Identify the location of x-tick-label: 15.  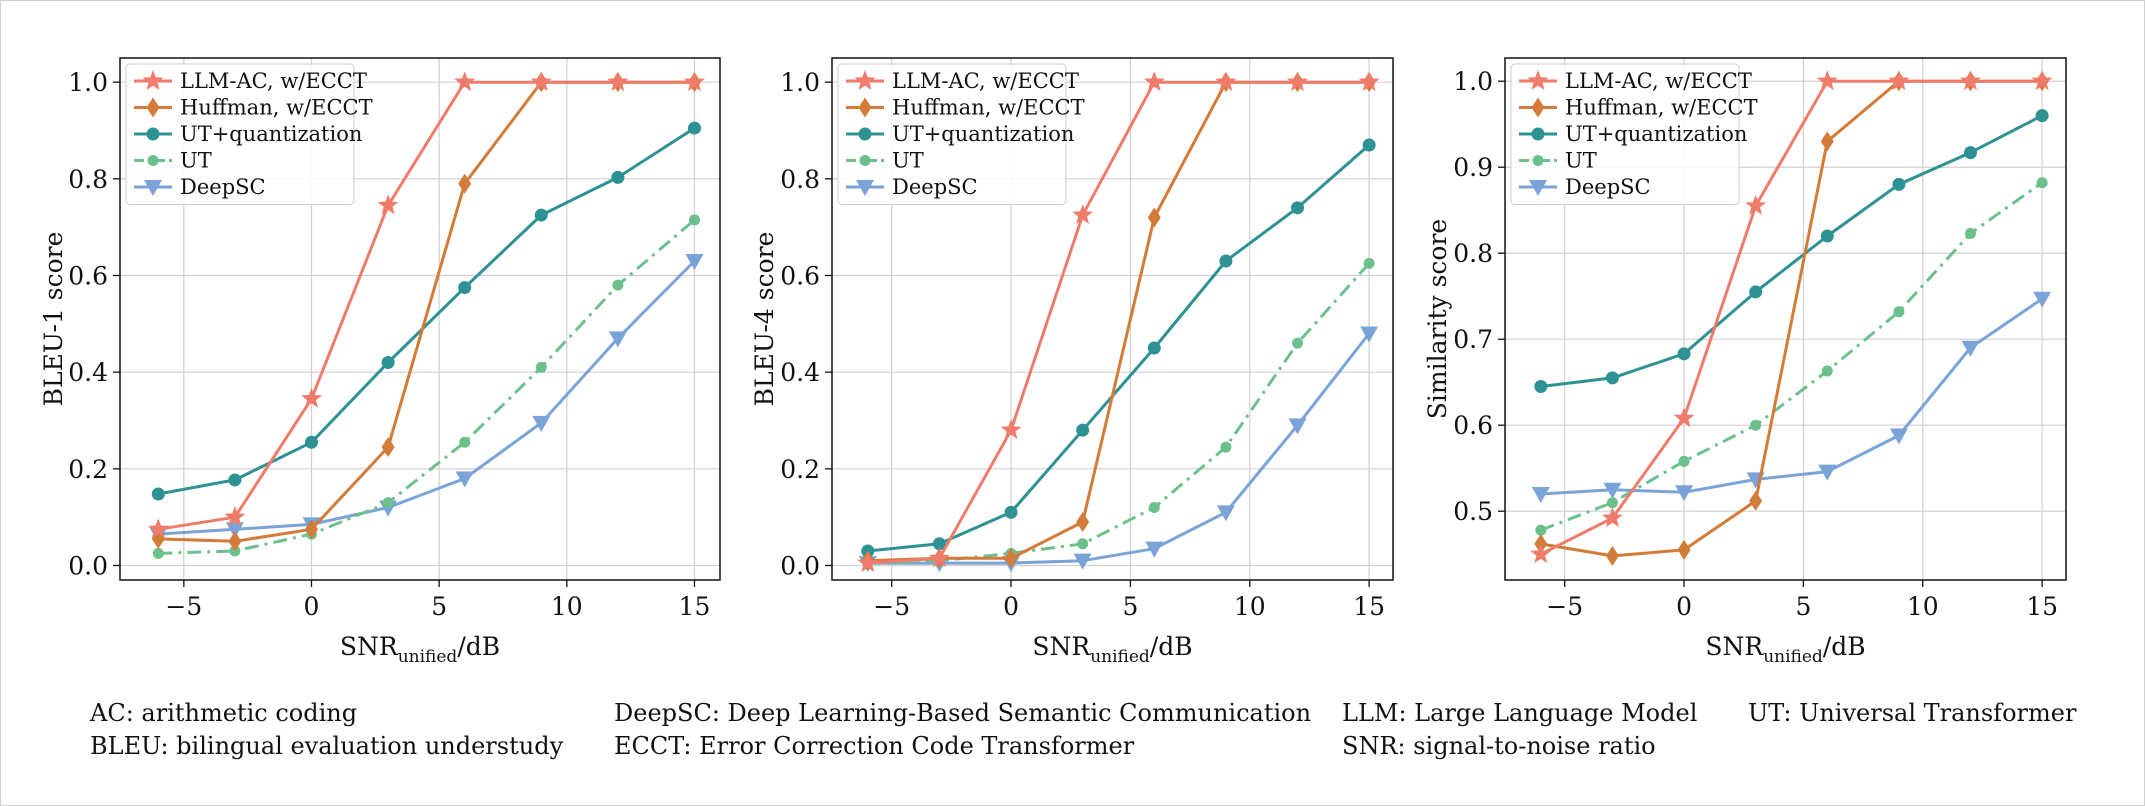
(2042, 606).